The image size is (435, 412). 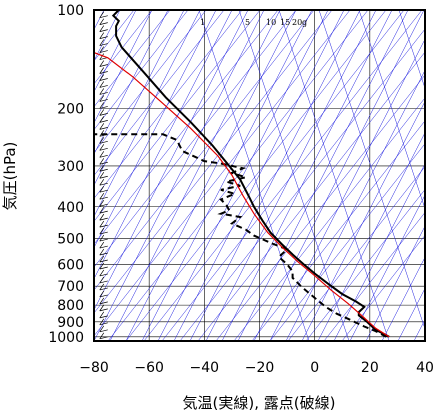 I want to click on y-tick-label: 600, so click(x=70, y=265).